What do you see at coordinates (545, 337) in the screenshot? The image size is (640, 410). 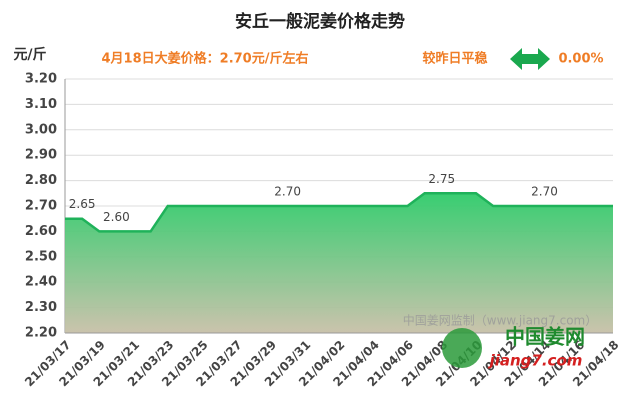 I see `logo-name: 中国姜网` at bounding box center [545, 337].